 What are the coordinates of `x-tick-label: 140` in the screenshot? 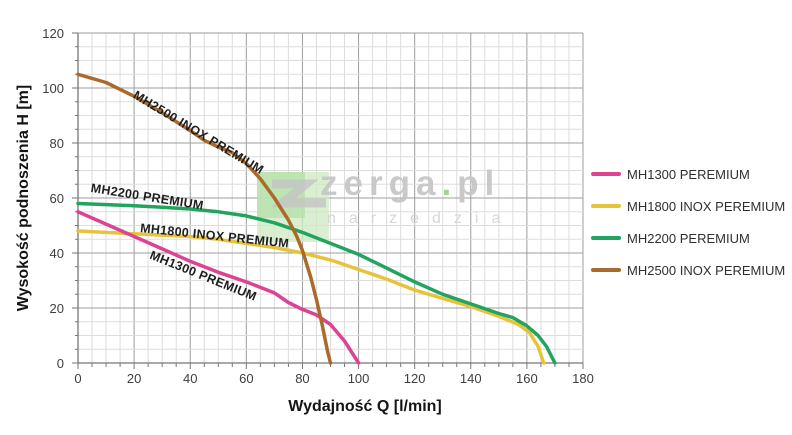 It's located at (470, 378).